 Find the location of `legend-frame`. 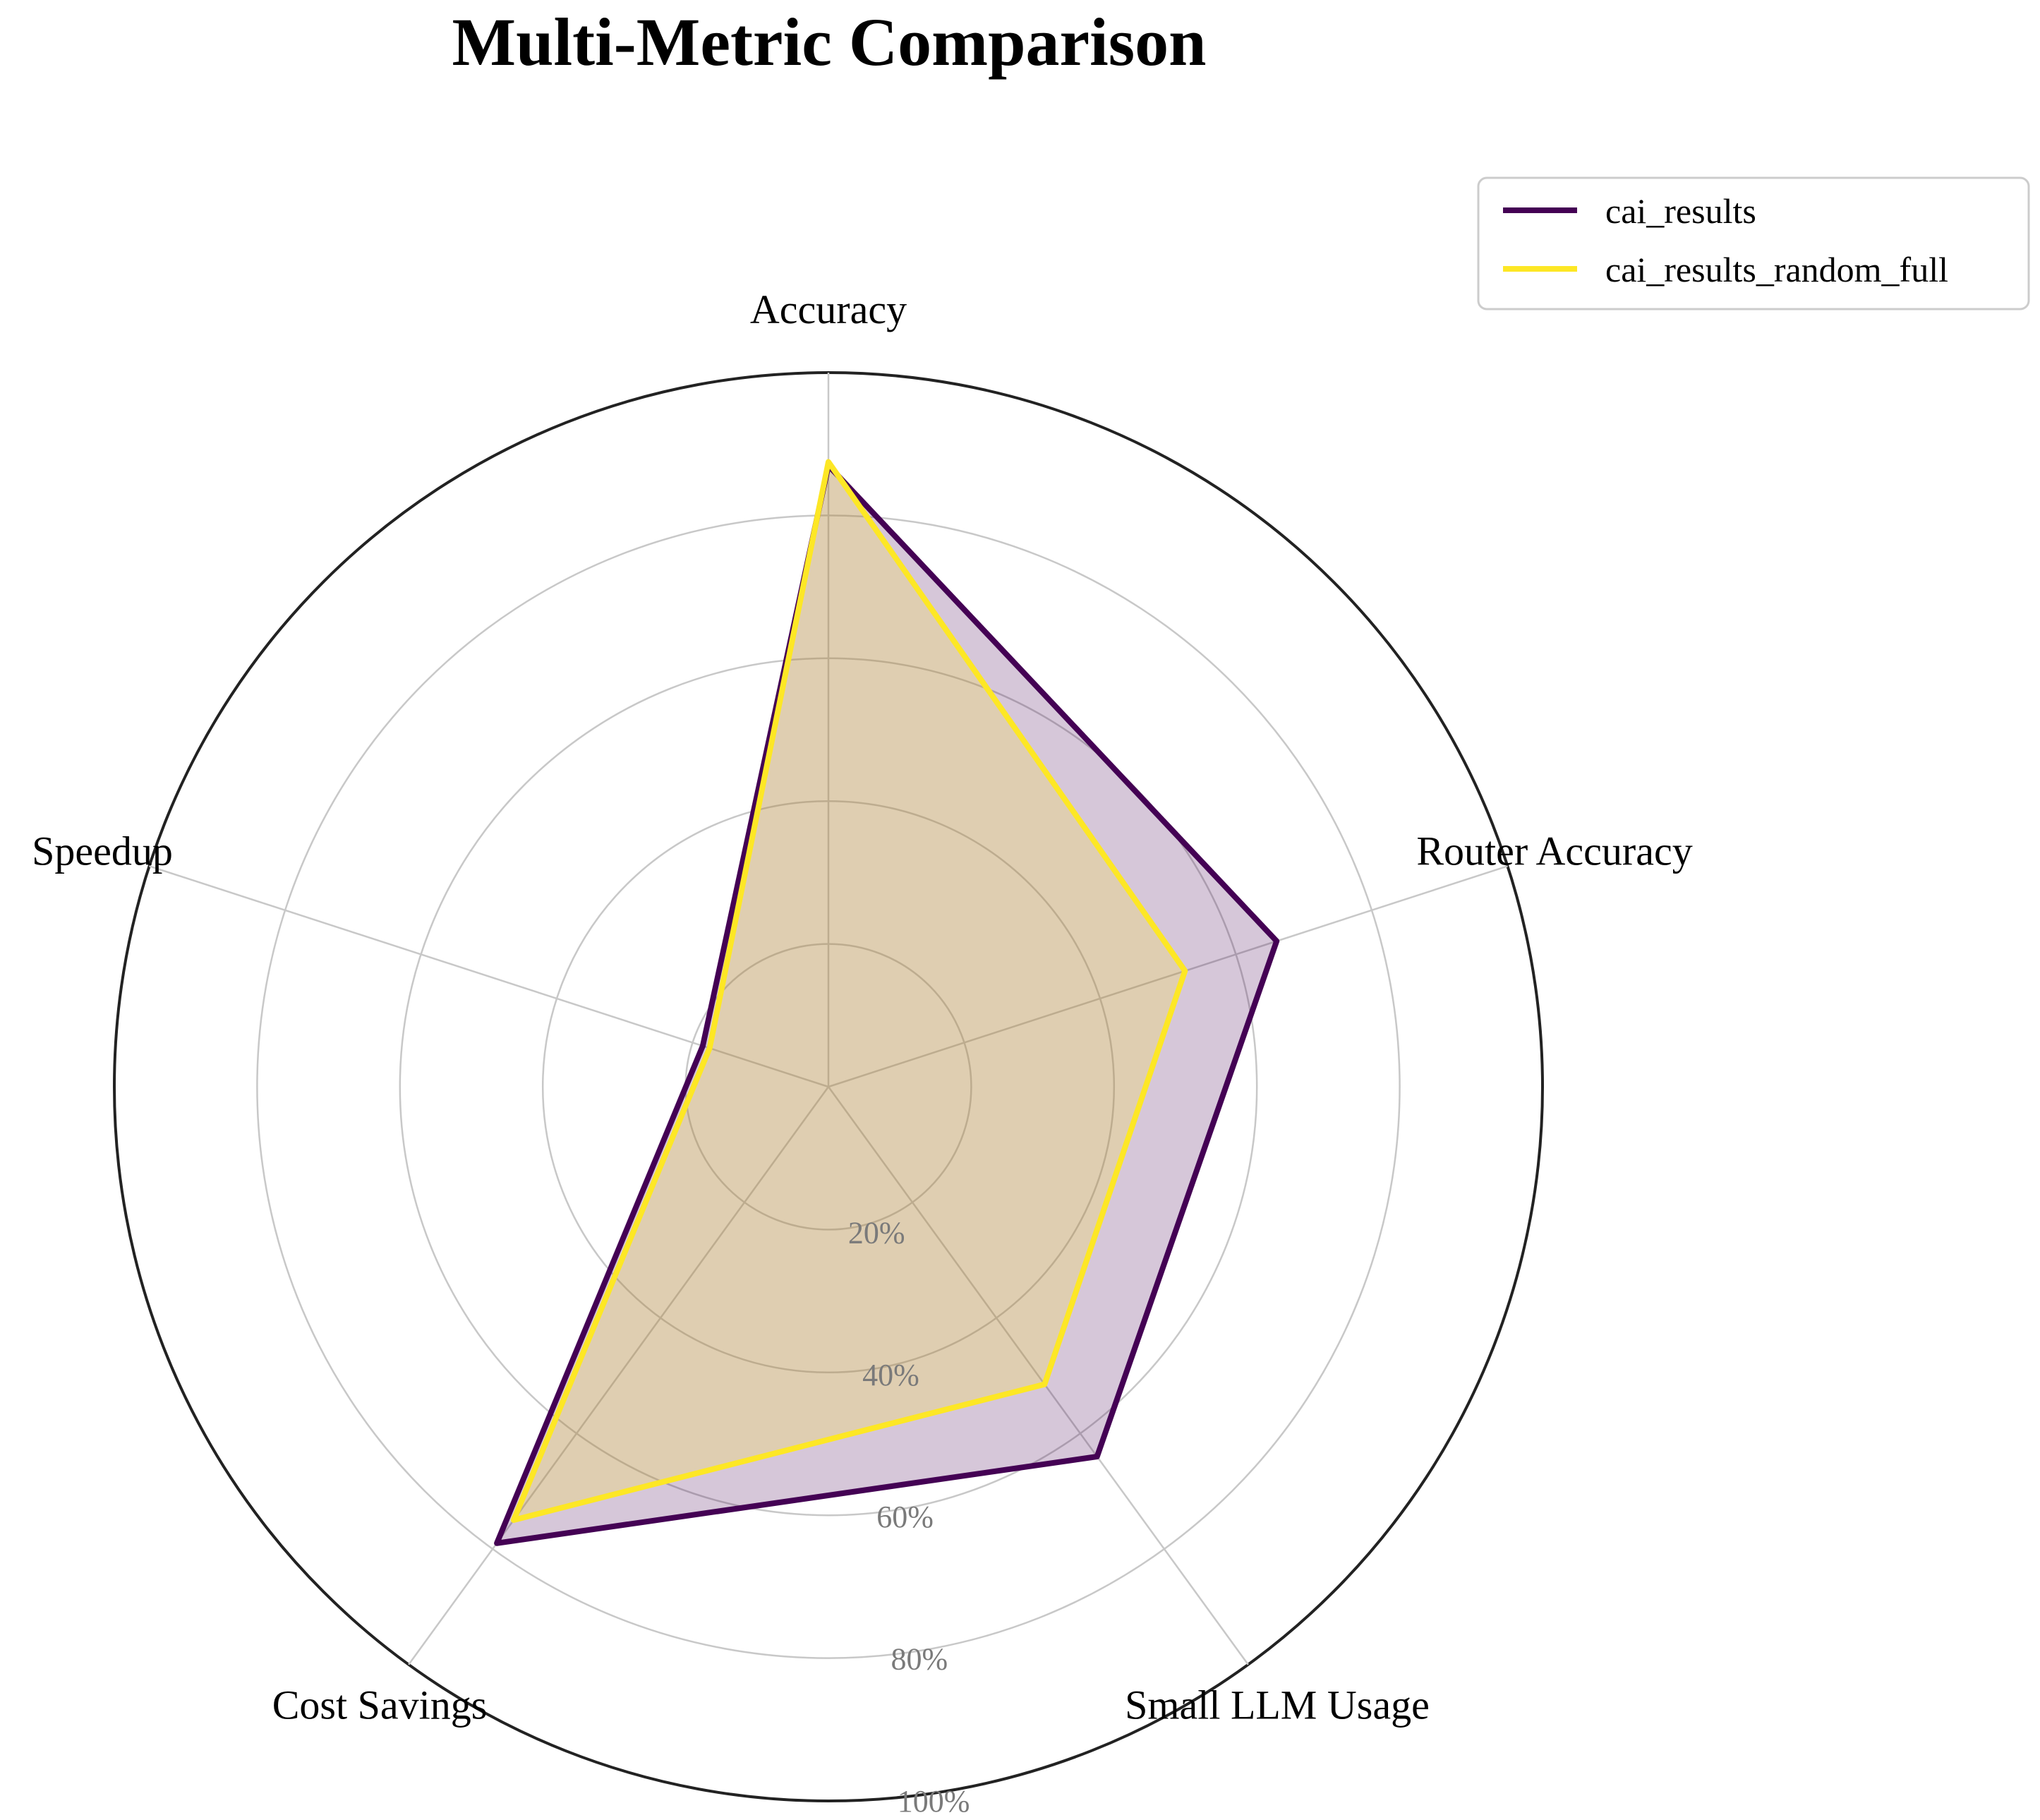

legend-frame is located at coordinates (1753, 243).